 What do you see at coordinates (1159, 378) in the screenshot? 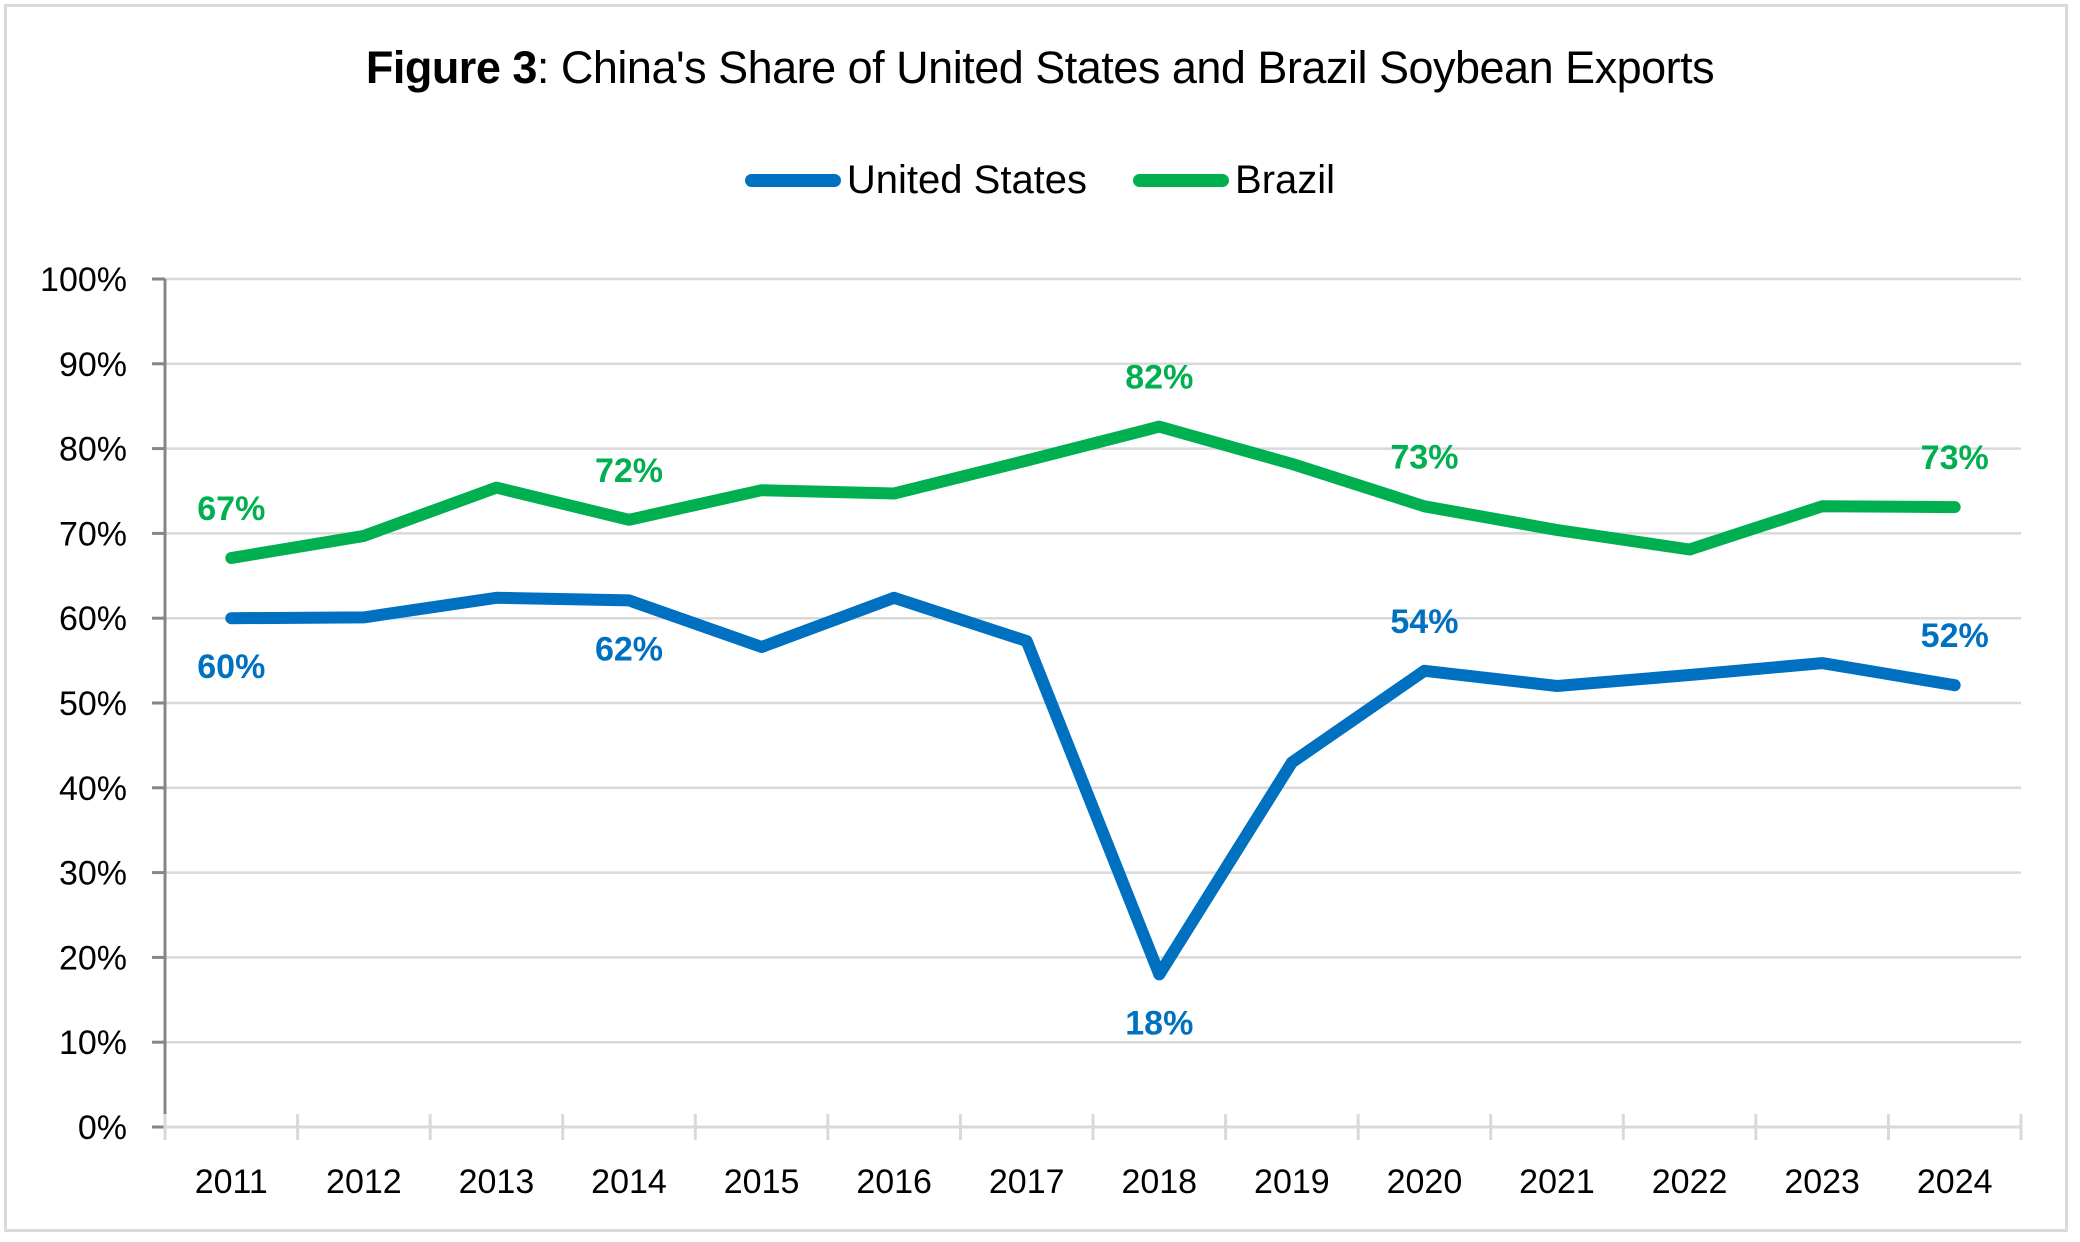
I see `data-label-brazil: 82%` at bounding box center [1159, 378].